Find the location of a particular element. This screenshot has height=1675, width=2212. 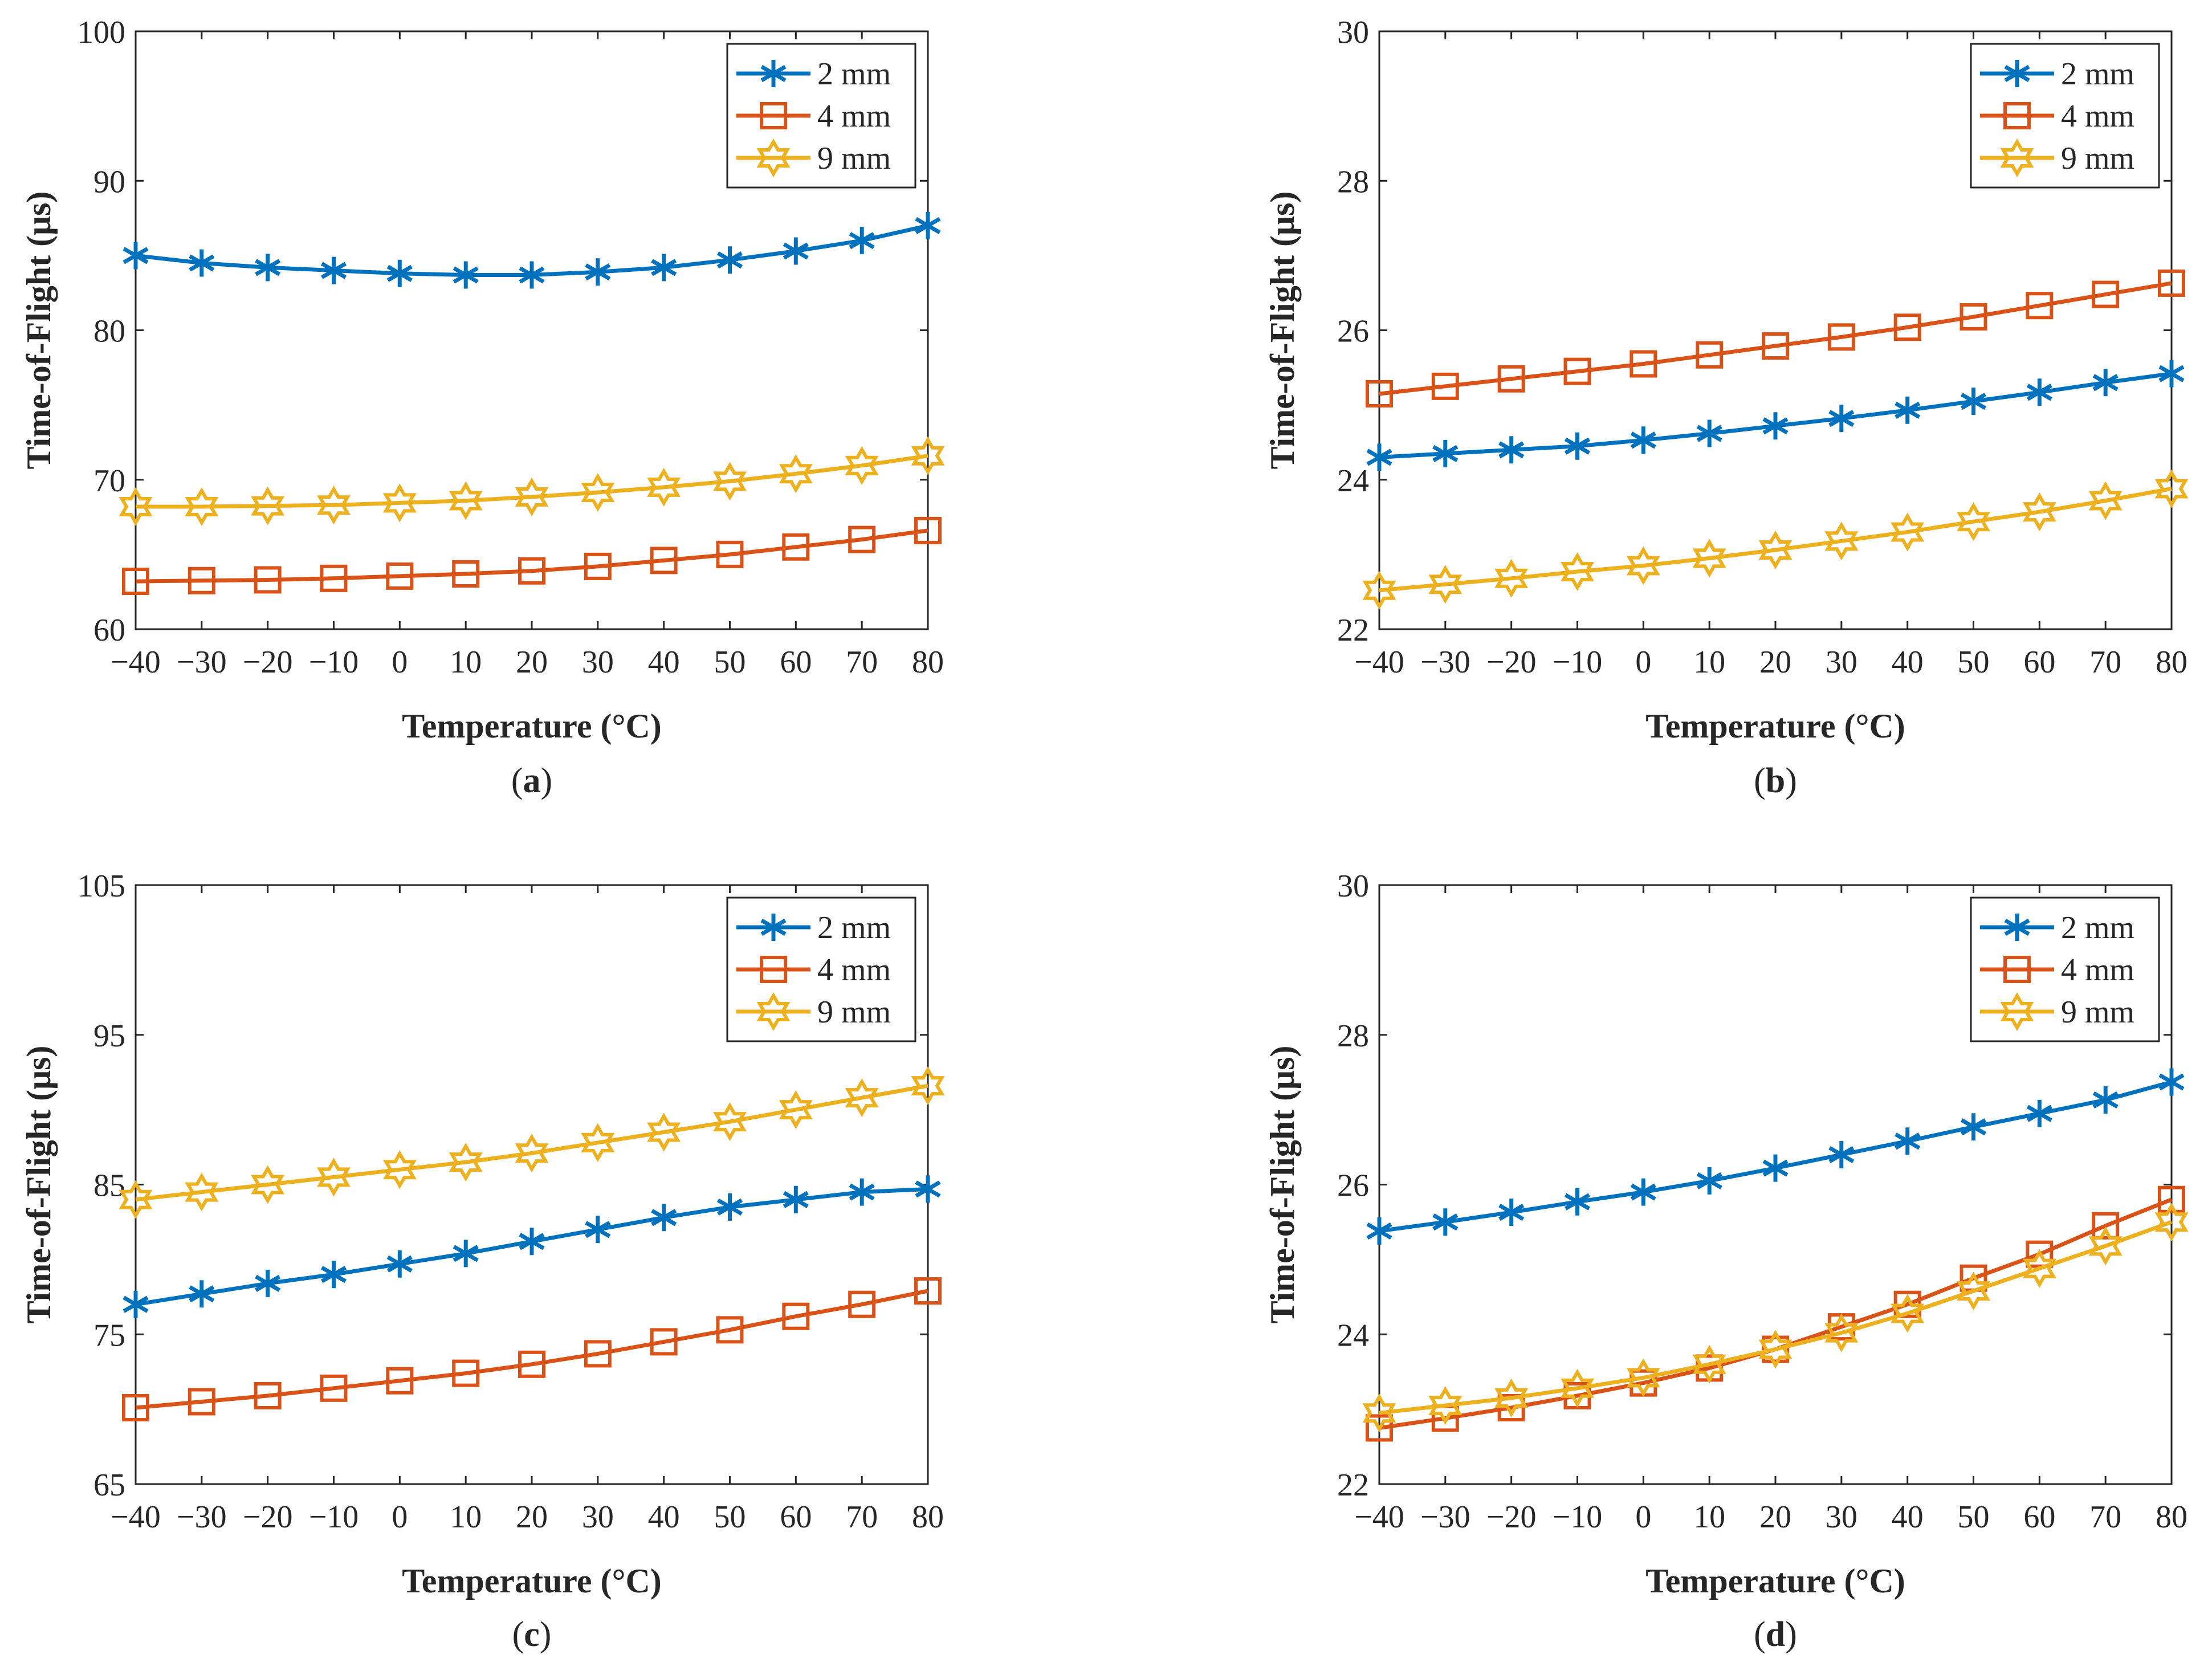

x-tick-label: 50 is located at coordinates (1974, 662).